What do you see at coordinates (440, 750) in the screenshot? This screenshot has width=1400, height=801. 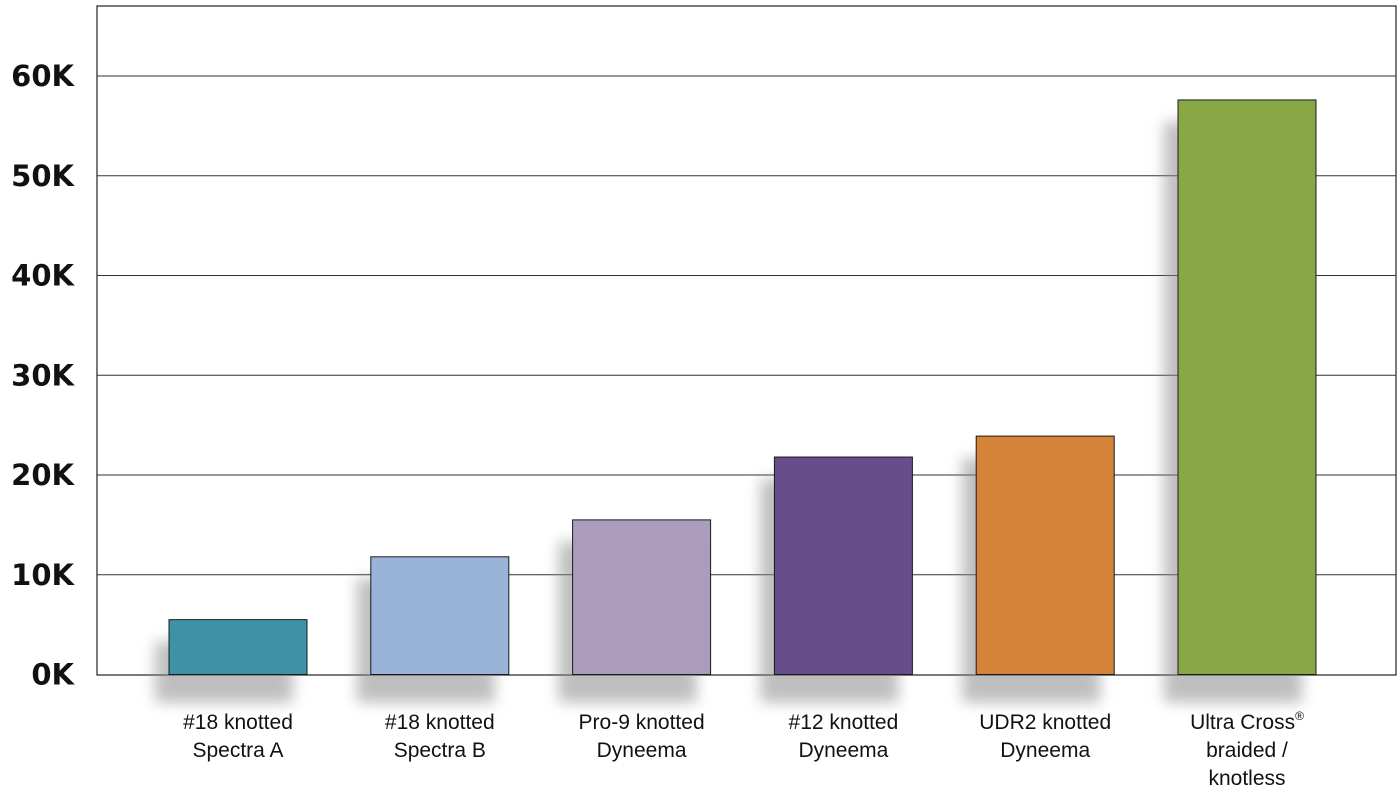 I see `x-category-label: Spectra B` at bounding box center [440, 750].